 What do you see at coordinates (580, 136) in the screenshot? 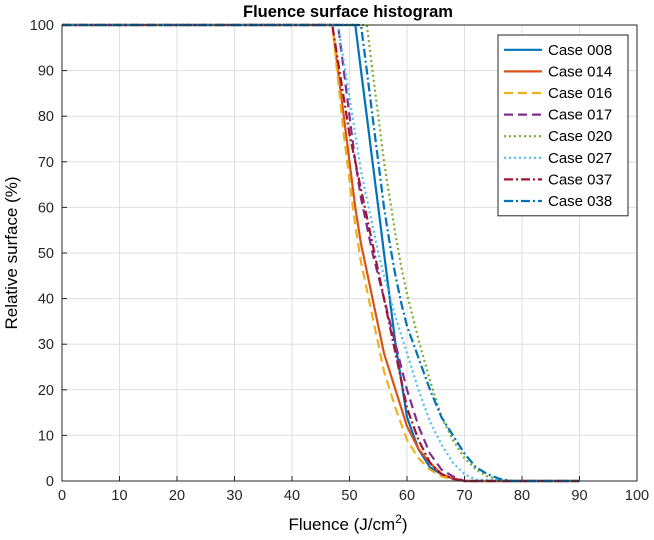
I see `legend-label: Case 020` at bounding box center [580, 136].